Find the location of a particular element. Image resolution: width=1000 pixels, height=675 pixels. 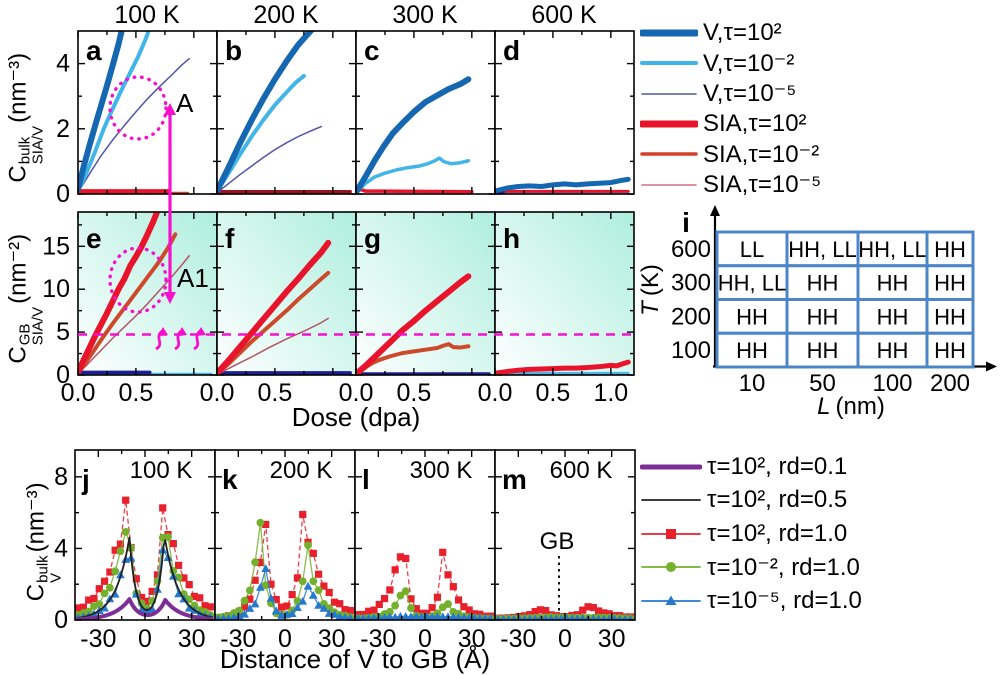

legend-item: τ=10², rd=0.5 is located at coordinates (751, 501).